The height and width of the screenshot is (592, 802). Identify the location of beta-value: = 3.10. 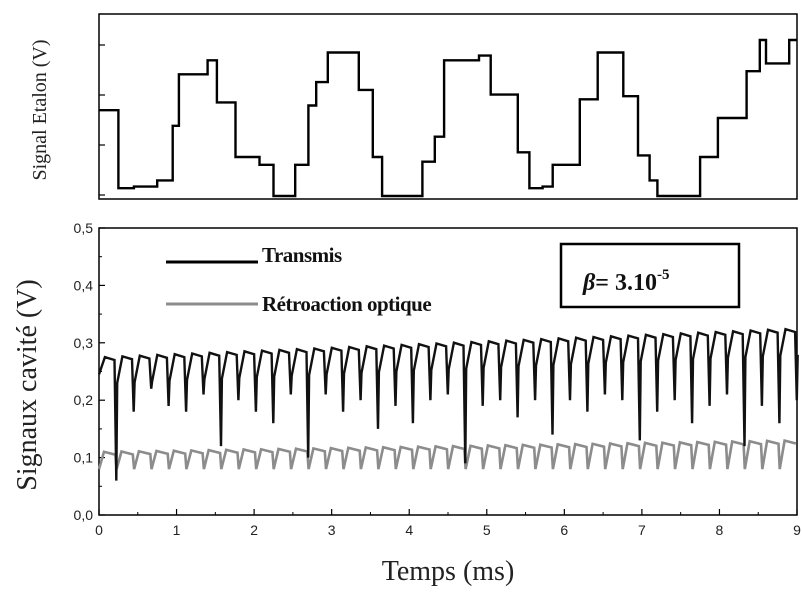
(626, 283).